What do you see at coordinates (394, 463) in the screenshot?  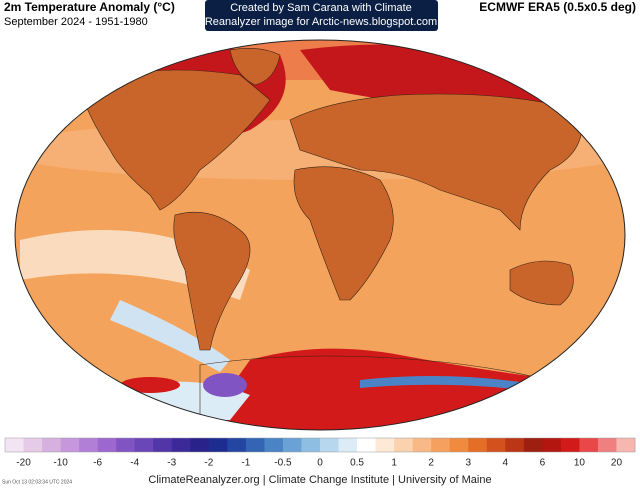 I see `colorbar-label: 1` at bounding box center [394, 463].